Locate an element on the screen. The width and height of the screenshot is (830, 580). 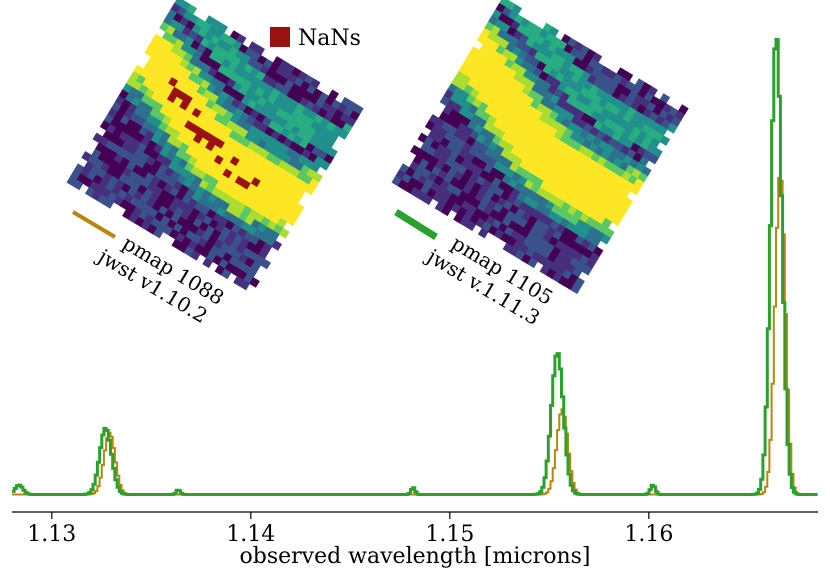
nans-legend-swatch is located at coordinates (280, 37).